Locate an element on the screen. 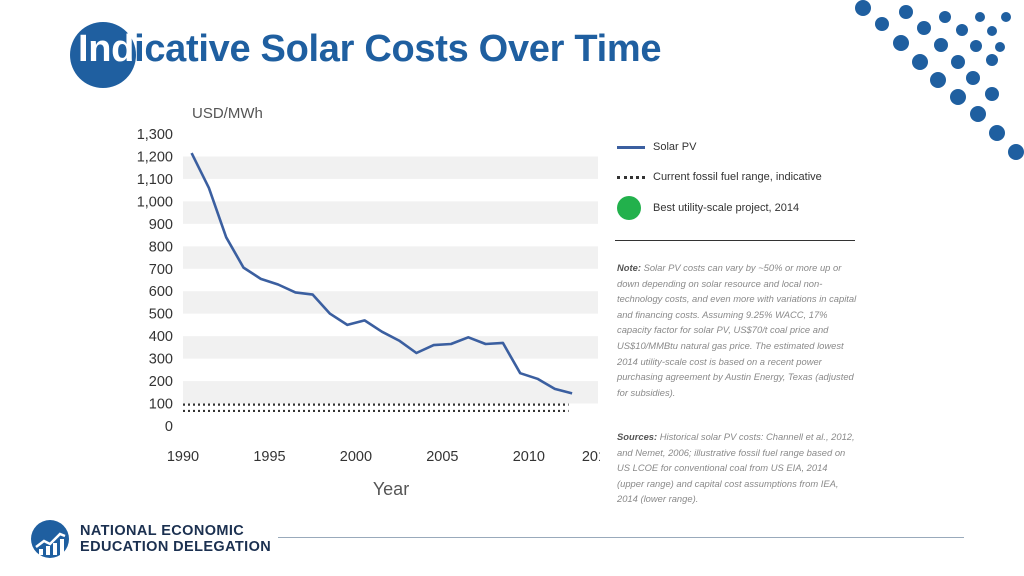  org-name-line1: NATIONAL ECONOMIC is located at coordinates (162, 531).